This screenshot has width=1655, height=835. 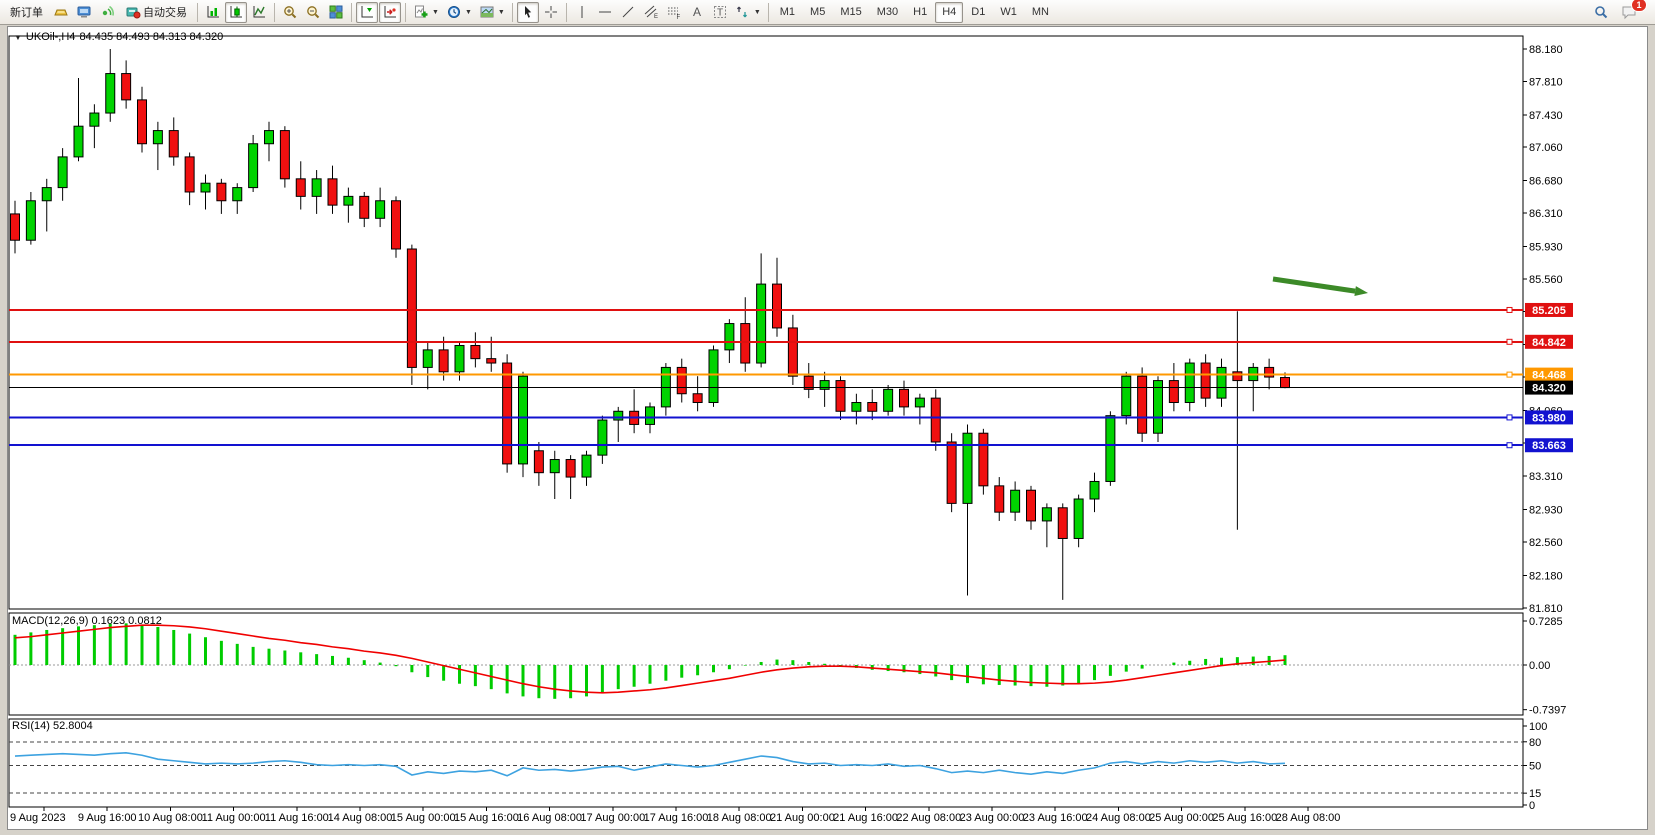 What do you see at coordinates (720, 12) in the screenshot?
I see `text-label-tool-button: T` at bounding box center [720, 12].